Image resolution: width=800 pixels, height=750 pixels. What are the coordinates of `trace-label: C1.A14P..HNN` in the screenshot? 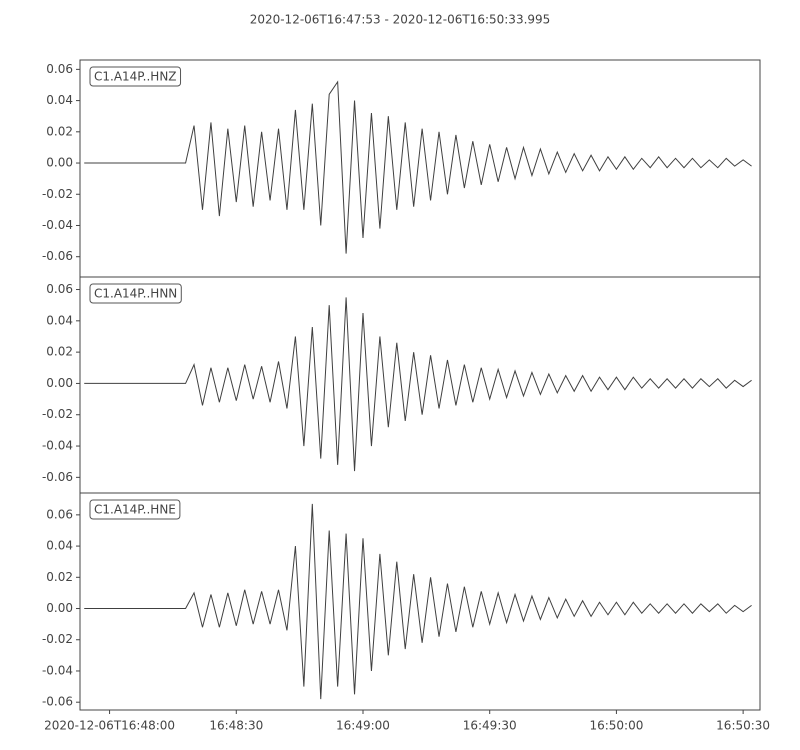 It's located at (135, 294).